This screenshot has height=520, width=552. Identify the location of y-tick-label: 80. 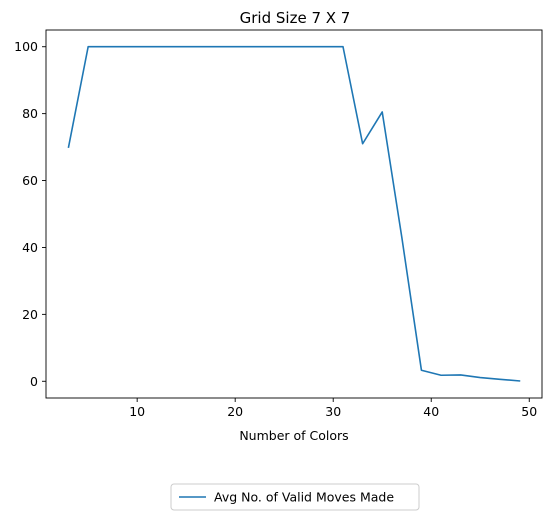
(30, 113).